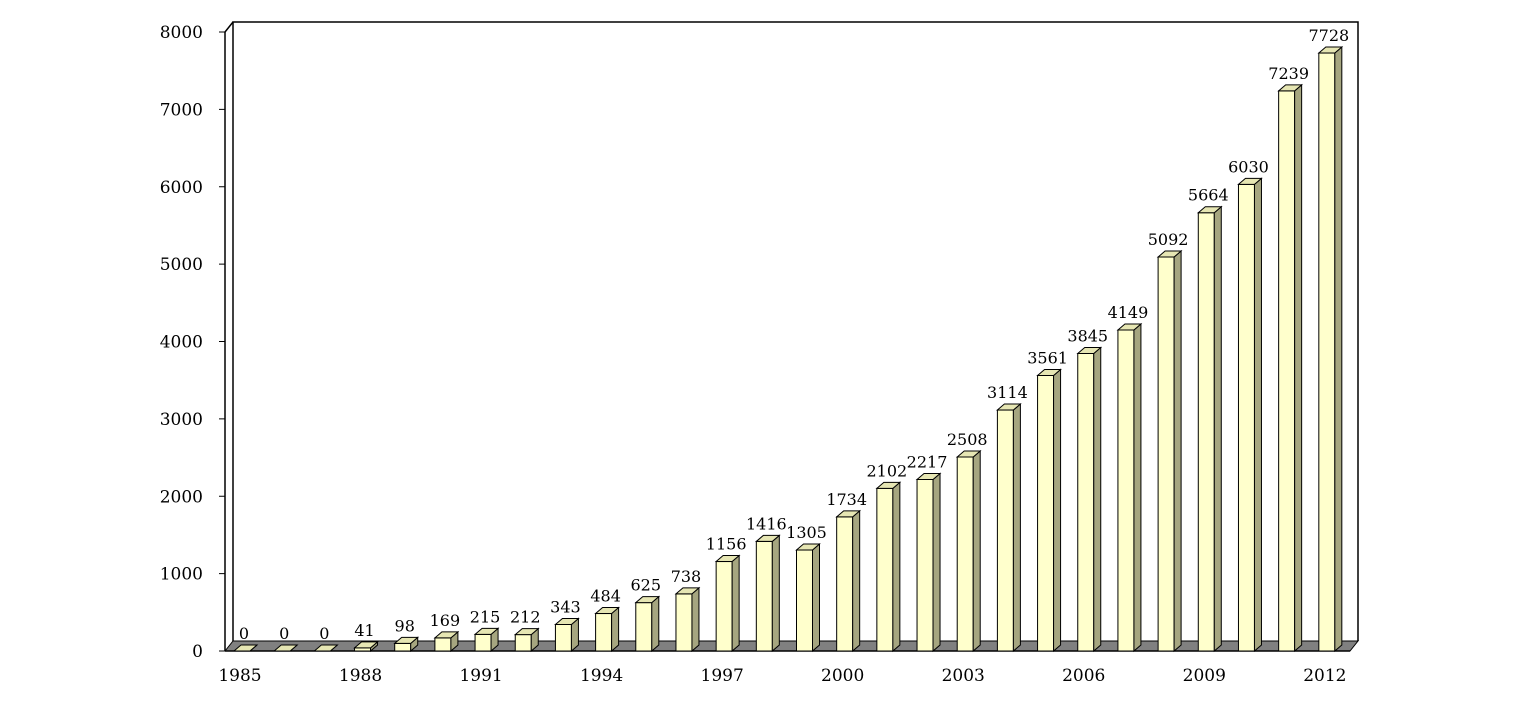 The height and width of the screenshot is (706, 1523). Describe the element at coordinates (1250, 415) in the screenshot. I see `bar-2010` at that location.